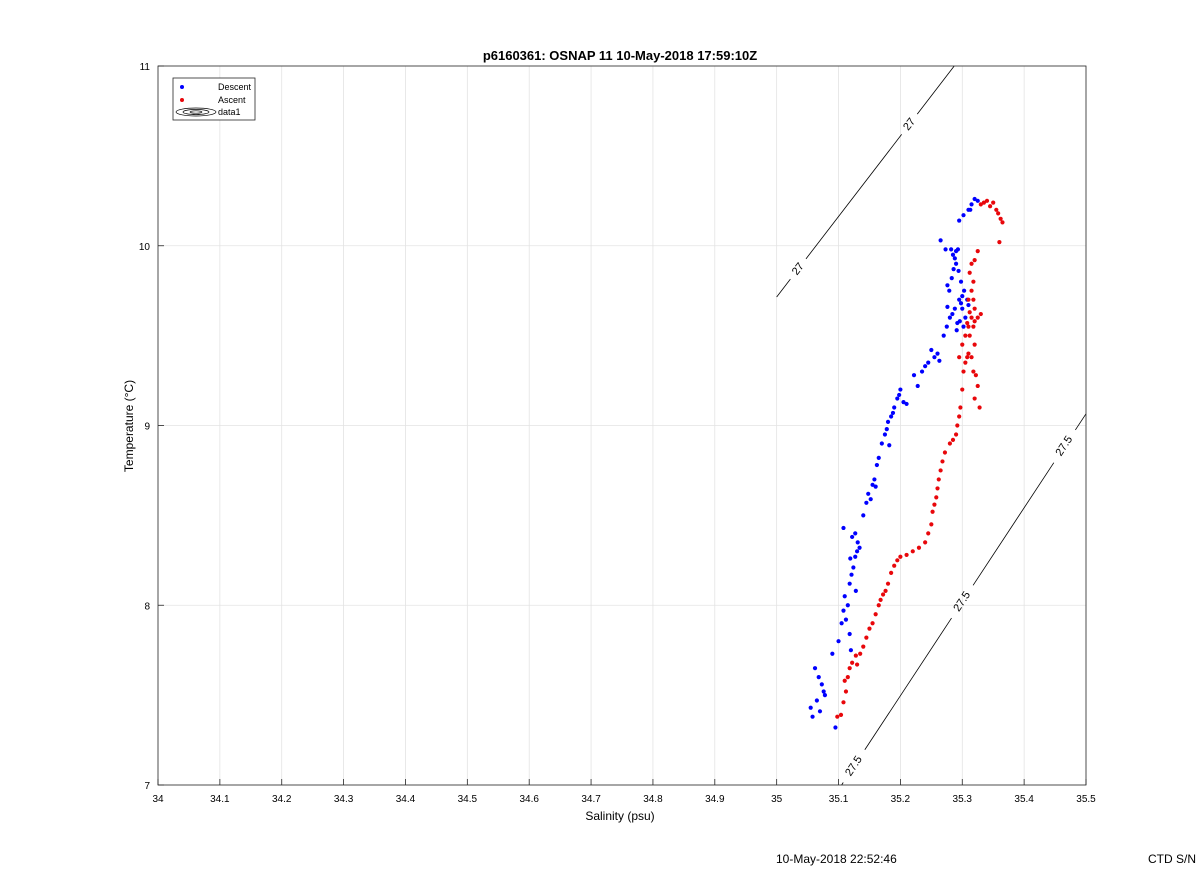 This screenshot has width=1200, height=885. Describe the element at coordinates (836, 859) in the screenshot. I see `footer-timestamp: 10-May-2018 22:52:46` at that location.